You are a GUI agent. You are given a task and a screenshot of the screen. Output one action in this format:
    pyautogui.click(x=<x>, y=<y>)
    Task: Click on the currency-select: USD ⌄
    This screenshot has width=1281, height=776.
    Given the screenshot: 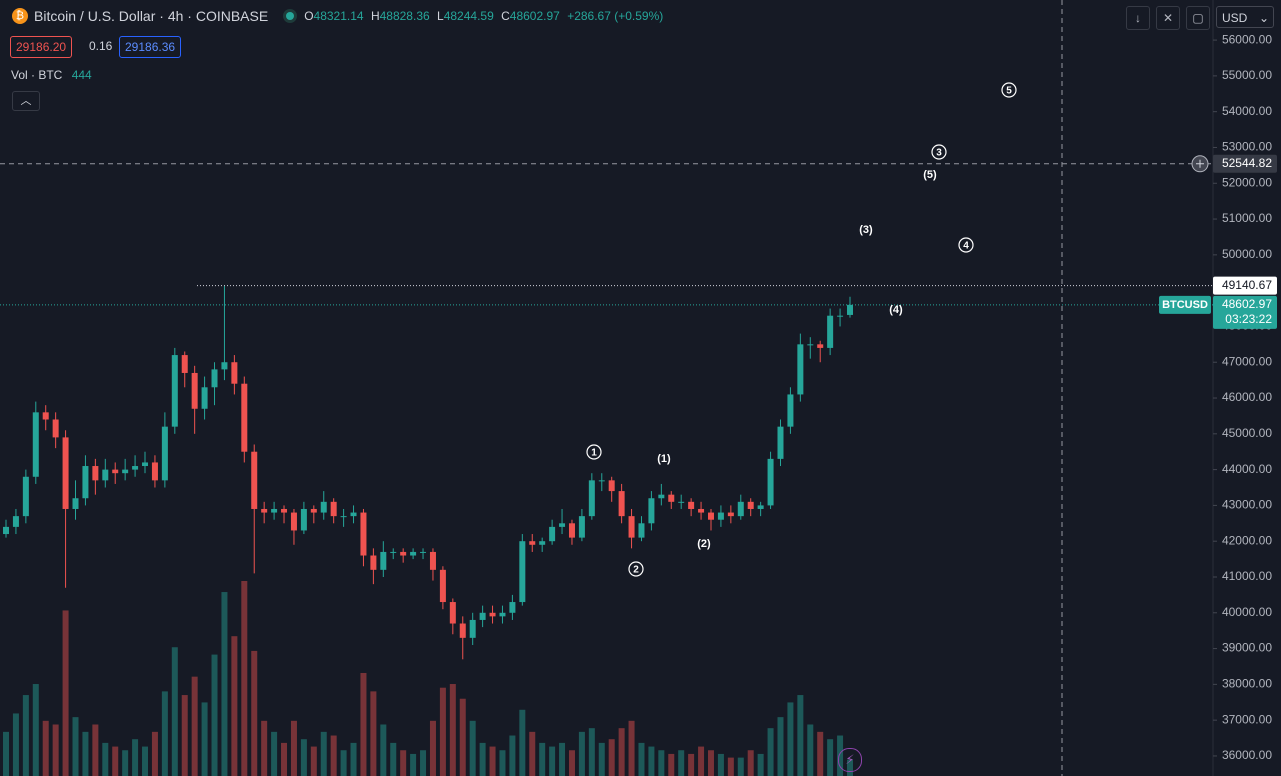 What is the action you would take?
    pyautogui.click(x=1245, y=17)
    